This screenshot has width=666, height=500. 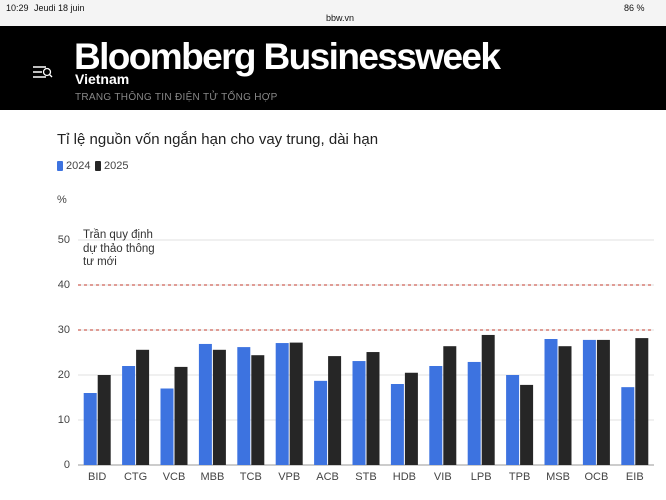 What do you see at coordinates (64, 375) in the screenshot?
I see `y-tick-label: 20` at bounding box center [64, 375].